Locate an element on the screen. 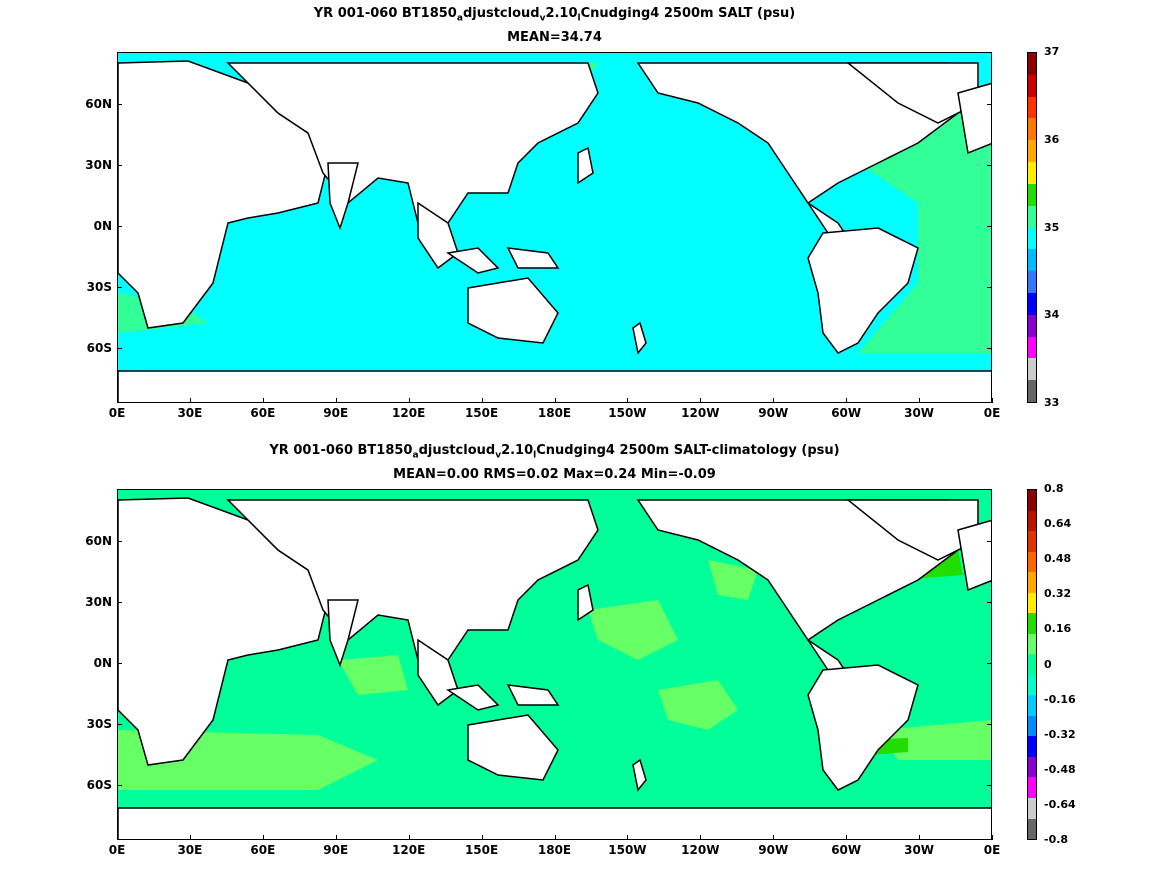 The image size is (1167, 875). colorbar-label: 0.48 is located at coordinates (1058, 559).